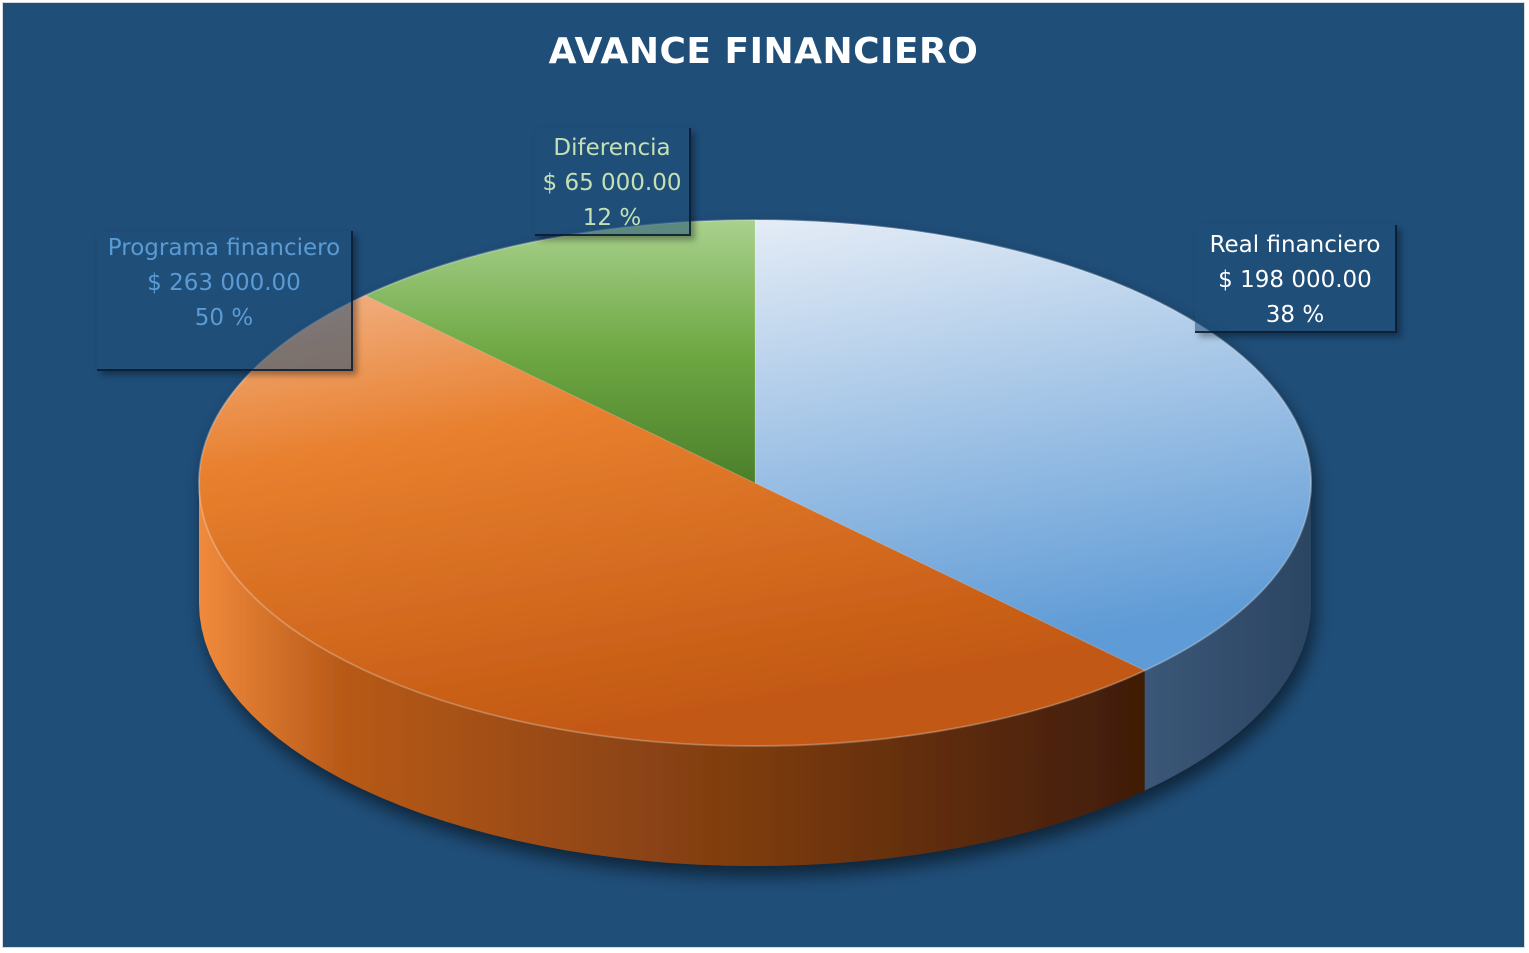 The image size is (1529, 953). I want to click on slice-value-label: $ 65 000.00, so click(612, 183).